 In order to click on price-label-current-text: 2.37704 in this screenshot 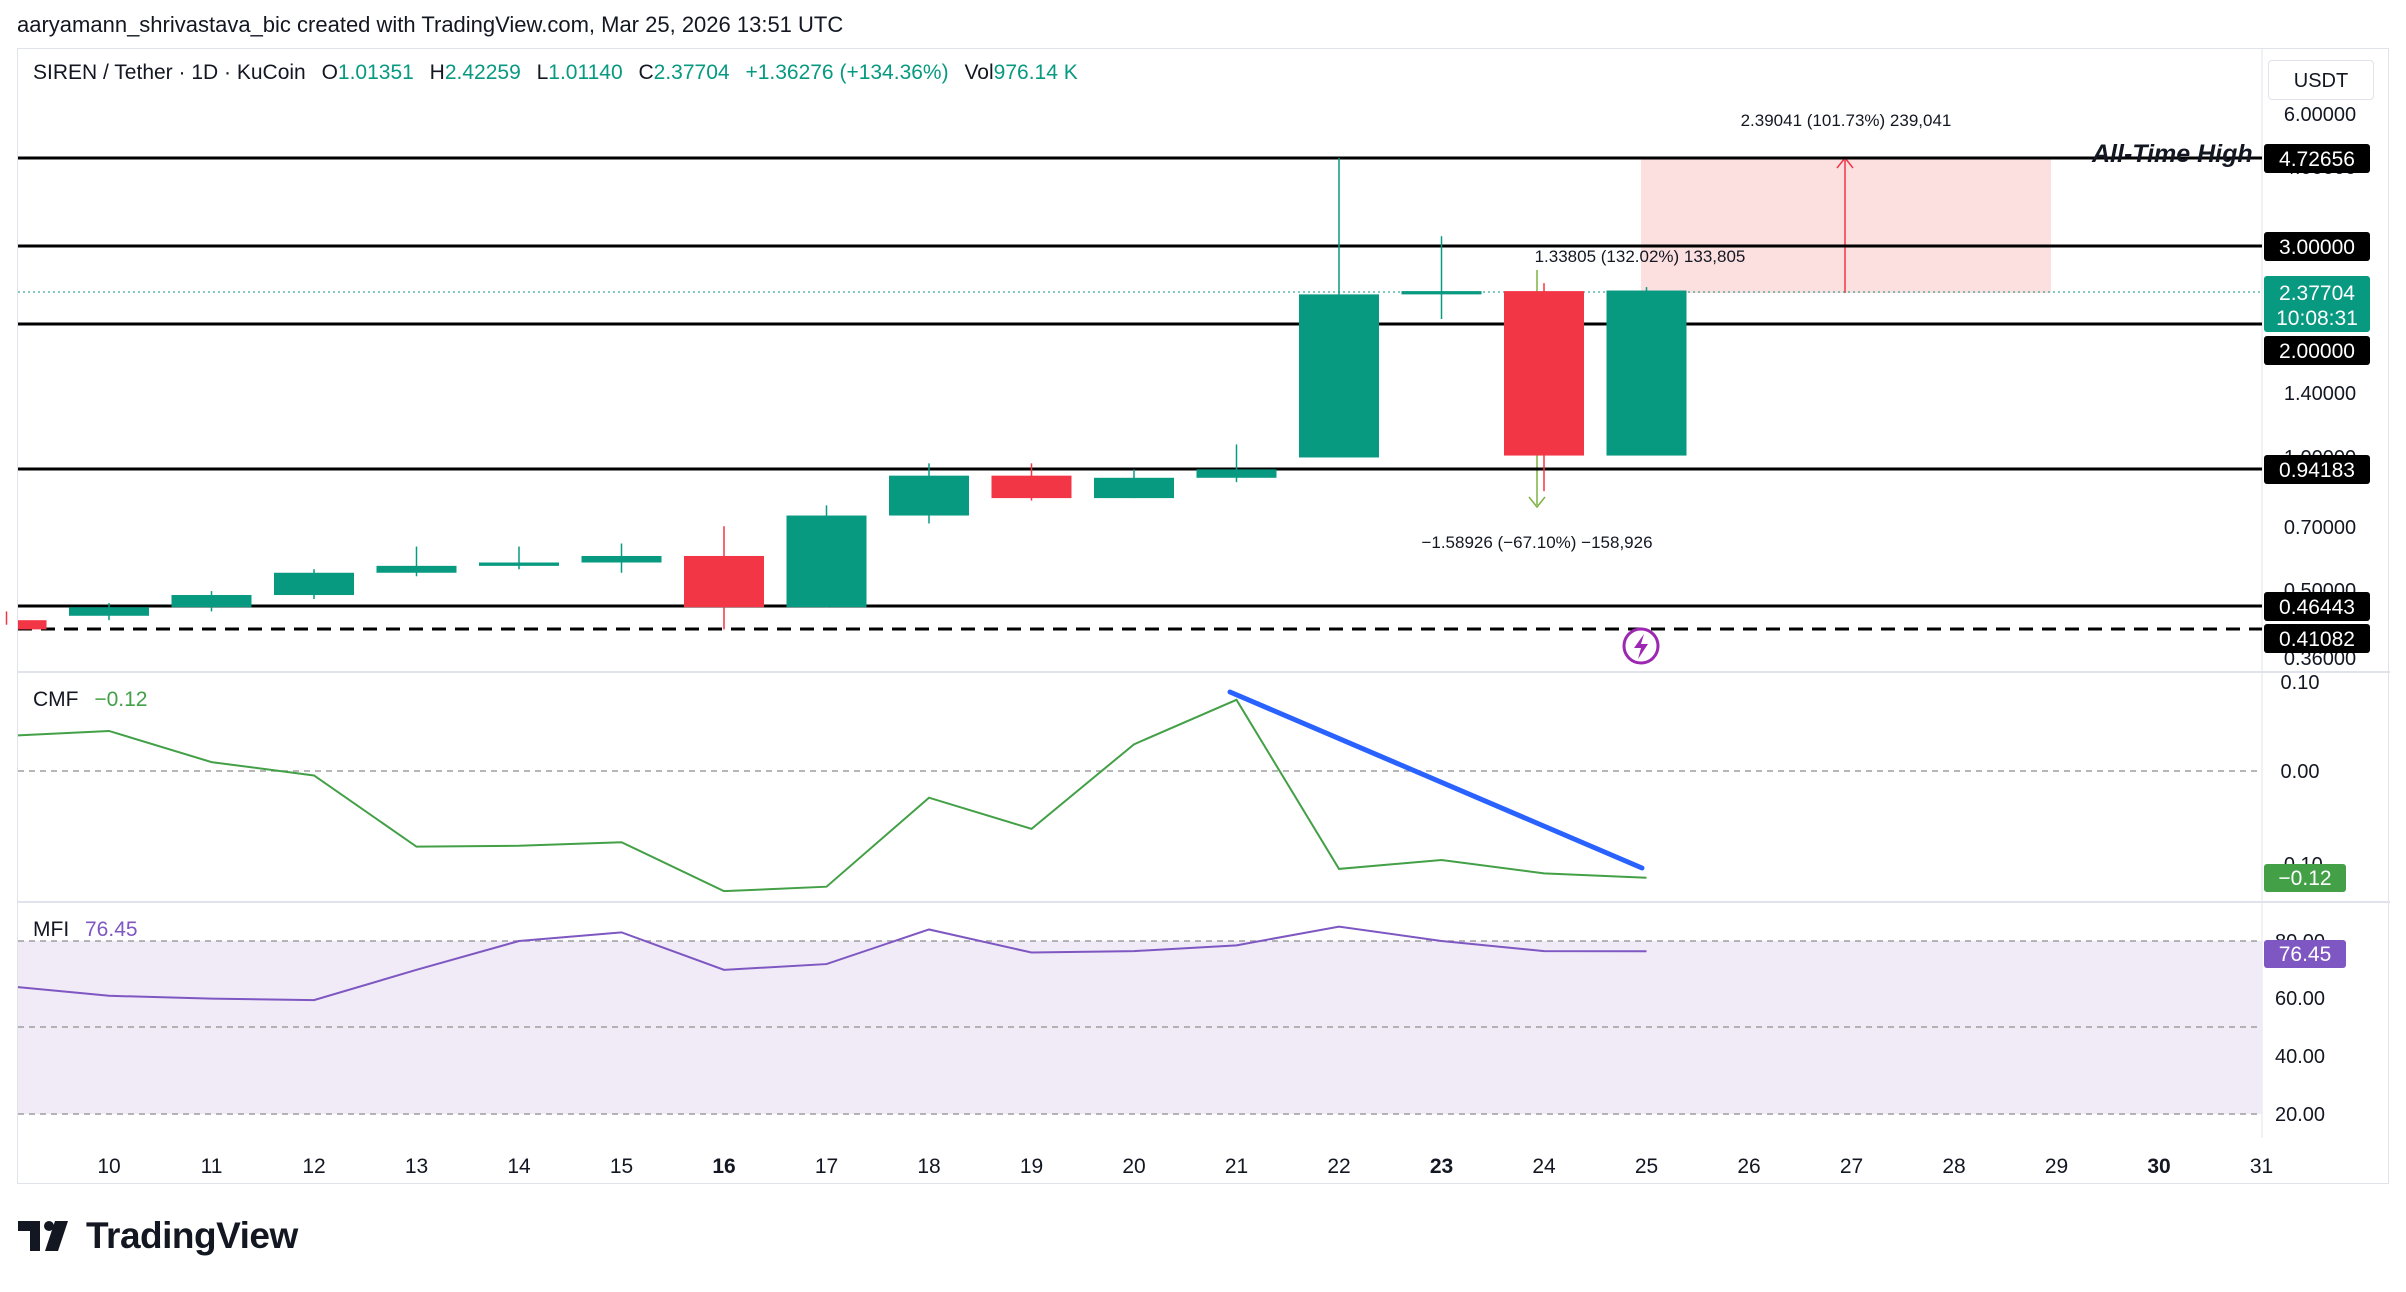, I will do `click(2317, 293)`.